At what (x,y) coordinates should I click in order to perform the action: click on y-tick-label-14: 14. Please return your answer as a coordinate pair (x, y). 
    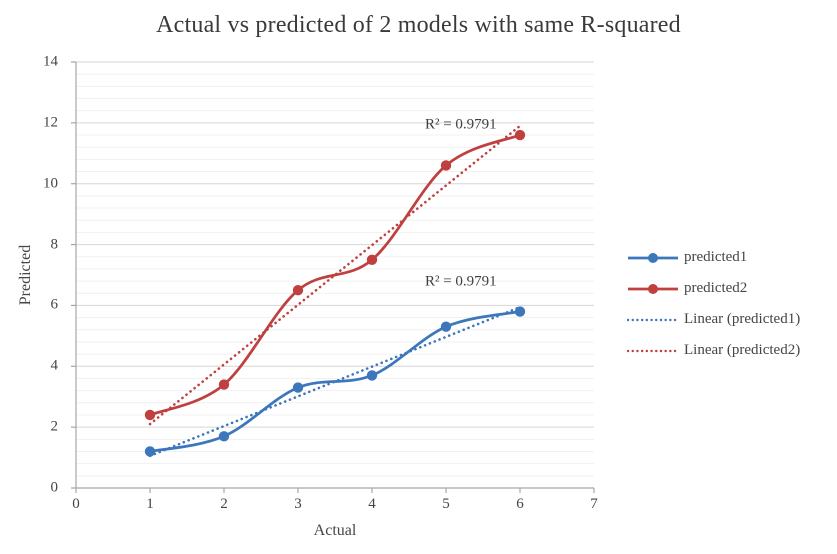
    Looking at the image, I should click on (50, 61).